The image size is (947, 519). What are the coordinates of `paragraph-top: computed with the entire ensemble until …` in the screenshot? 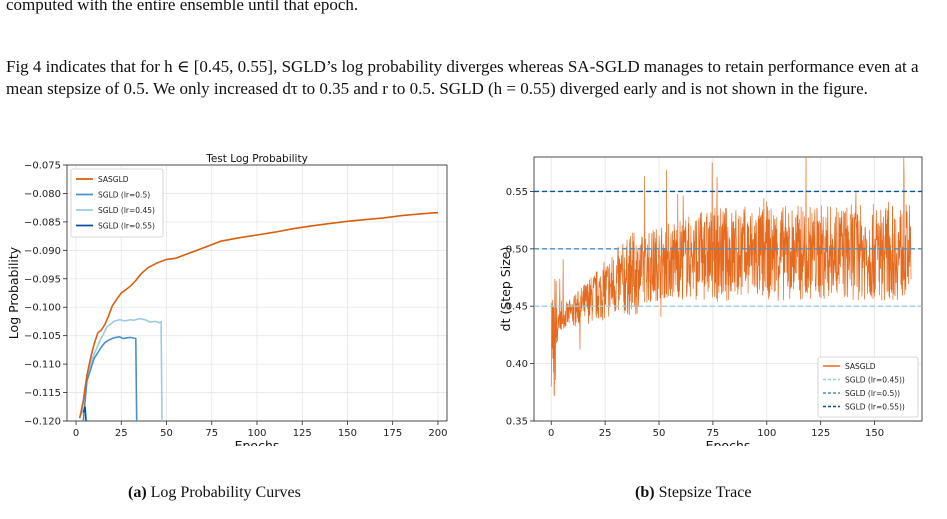 It's located at (182, 7).